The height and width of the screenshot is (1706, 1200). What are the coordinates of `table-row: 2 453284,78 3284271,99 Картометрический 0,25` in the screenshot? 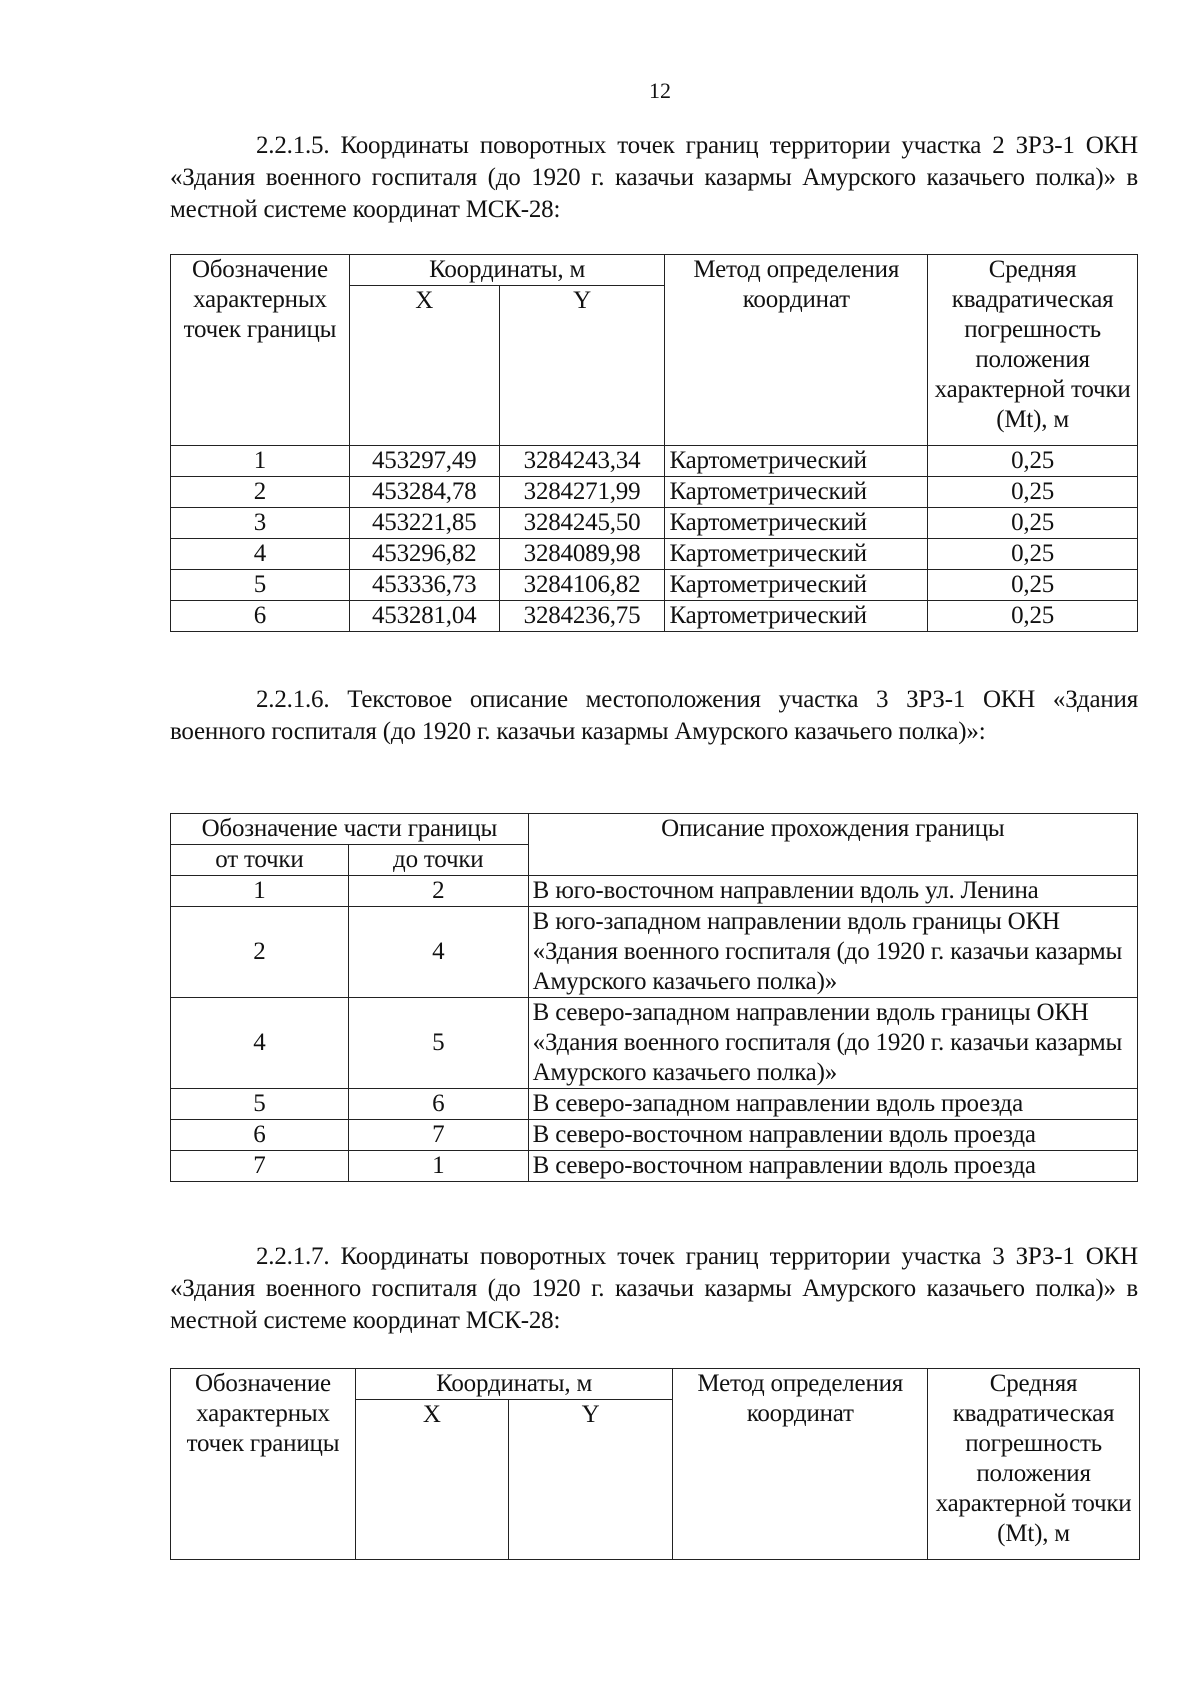 It's located at (654, 492).